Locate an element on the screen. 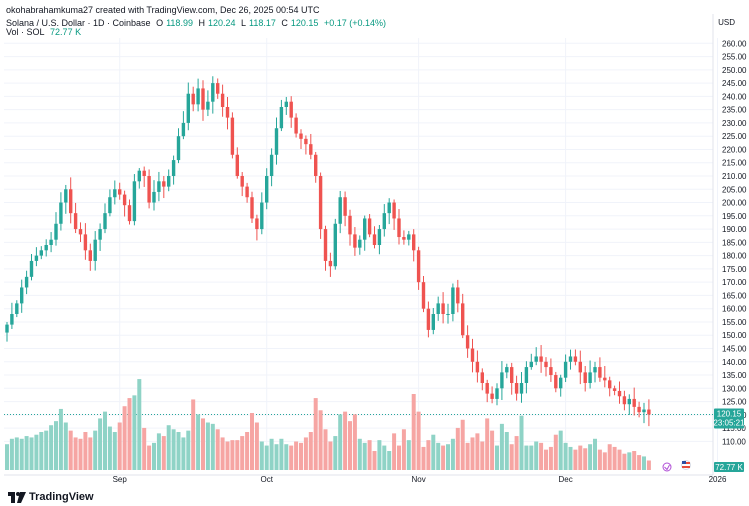 This screenshot has height=506, width=749. event-marker-icon is located at coordinates (667, 467).